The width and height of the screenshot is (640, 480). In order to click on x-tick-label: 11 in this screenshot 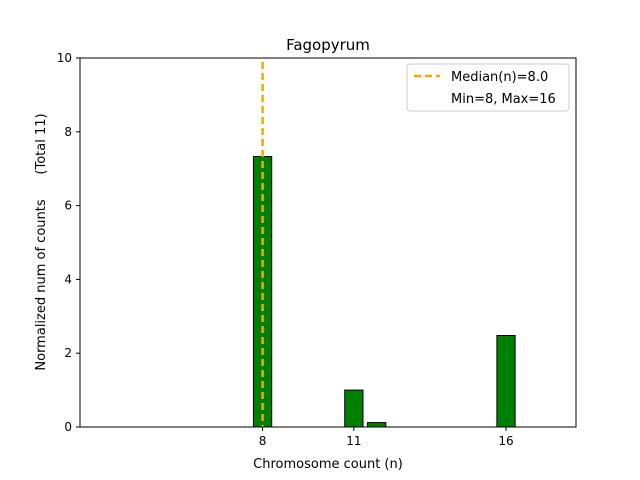, I will do `click(353, 441)`.